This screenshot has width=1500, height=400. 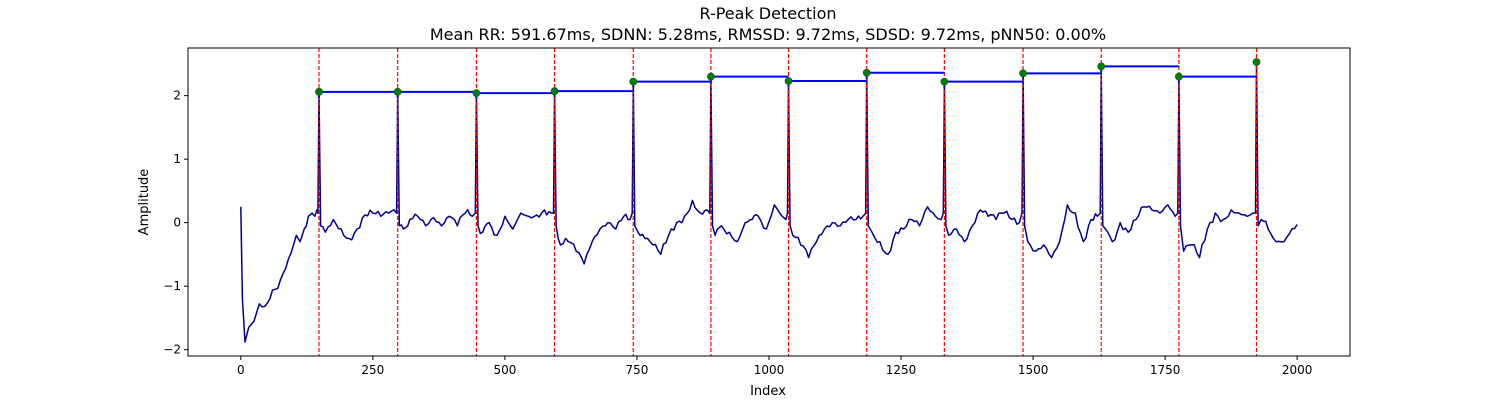 I want to click on y-tick-label: −2, so click(x=172, y=350).